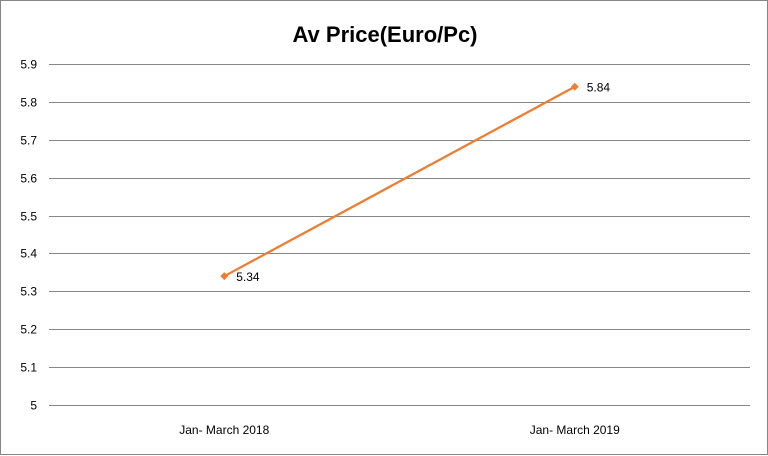 The width and height of the screenshot is (768, 456). What do you see at coordinates (28, 103) in the screenshot?
I see `y-tick-label: 5.8` at bounding box center [28, 103].